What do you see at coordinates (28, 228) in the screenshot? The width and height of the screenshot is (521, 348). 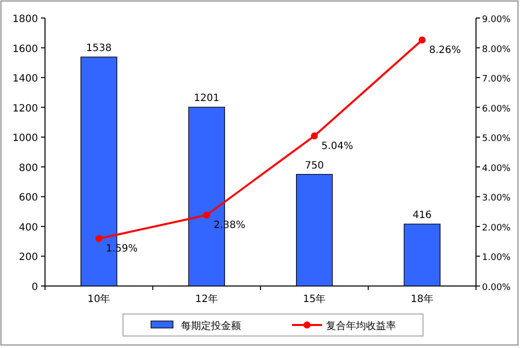 I see `y-tick-label: 400` at bounding box center [28, 228].